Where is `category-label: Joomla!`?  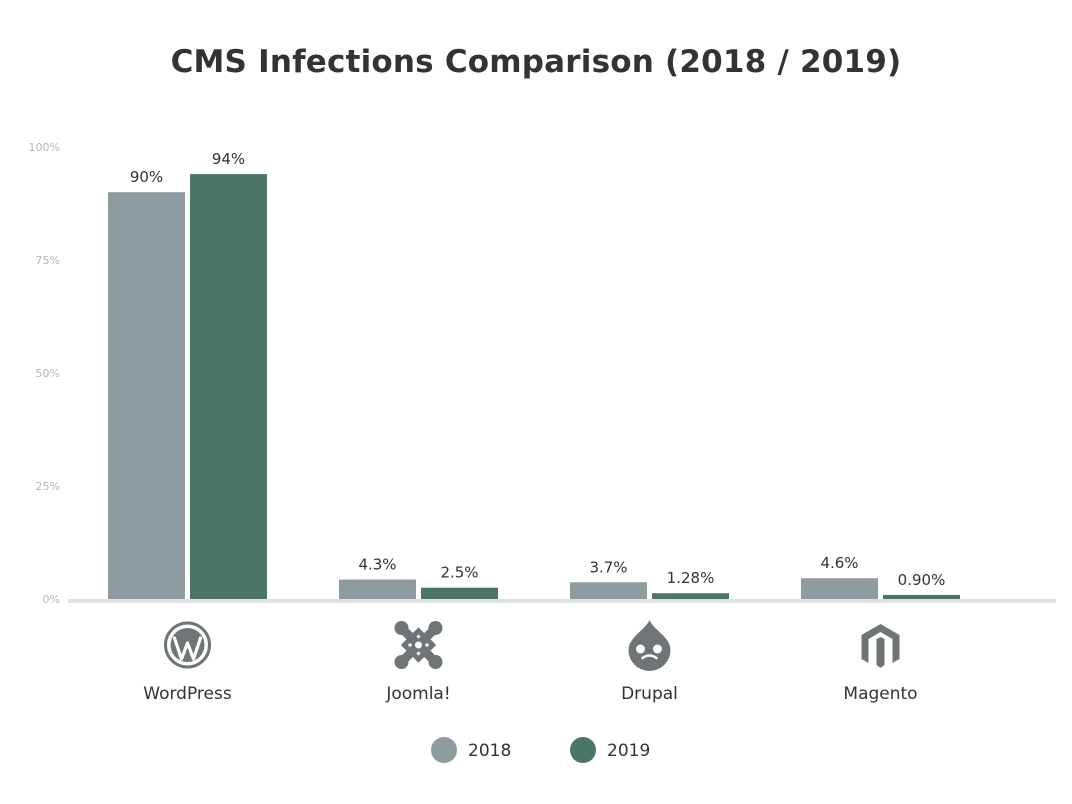
category-label: Joomla! is located at coordinates (417, 694).